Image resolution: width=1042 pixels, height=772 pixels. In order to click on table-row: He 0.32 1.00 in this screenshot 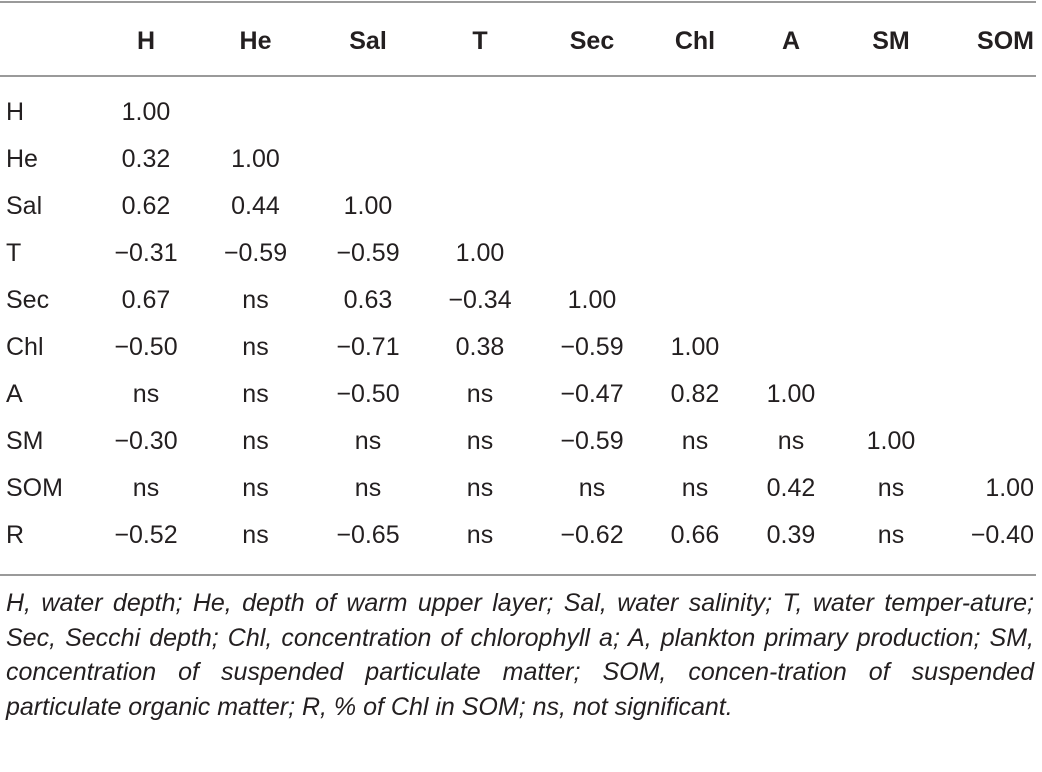, I will do `click(518, 159)`.